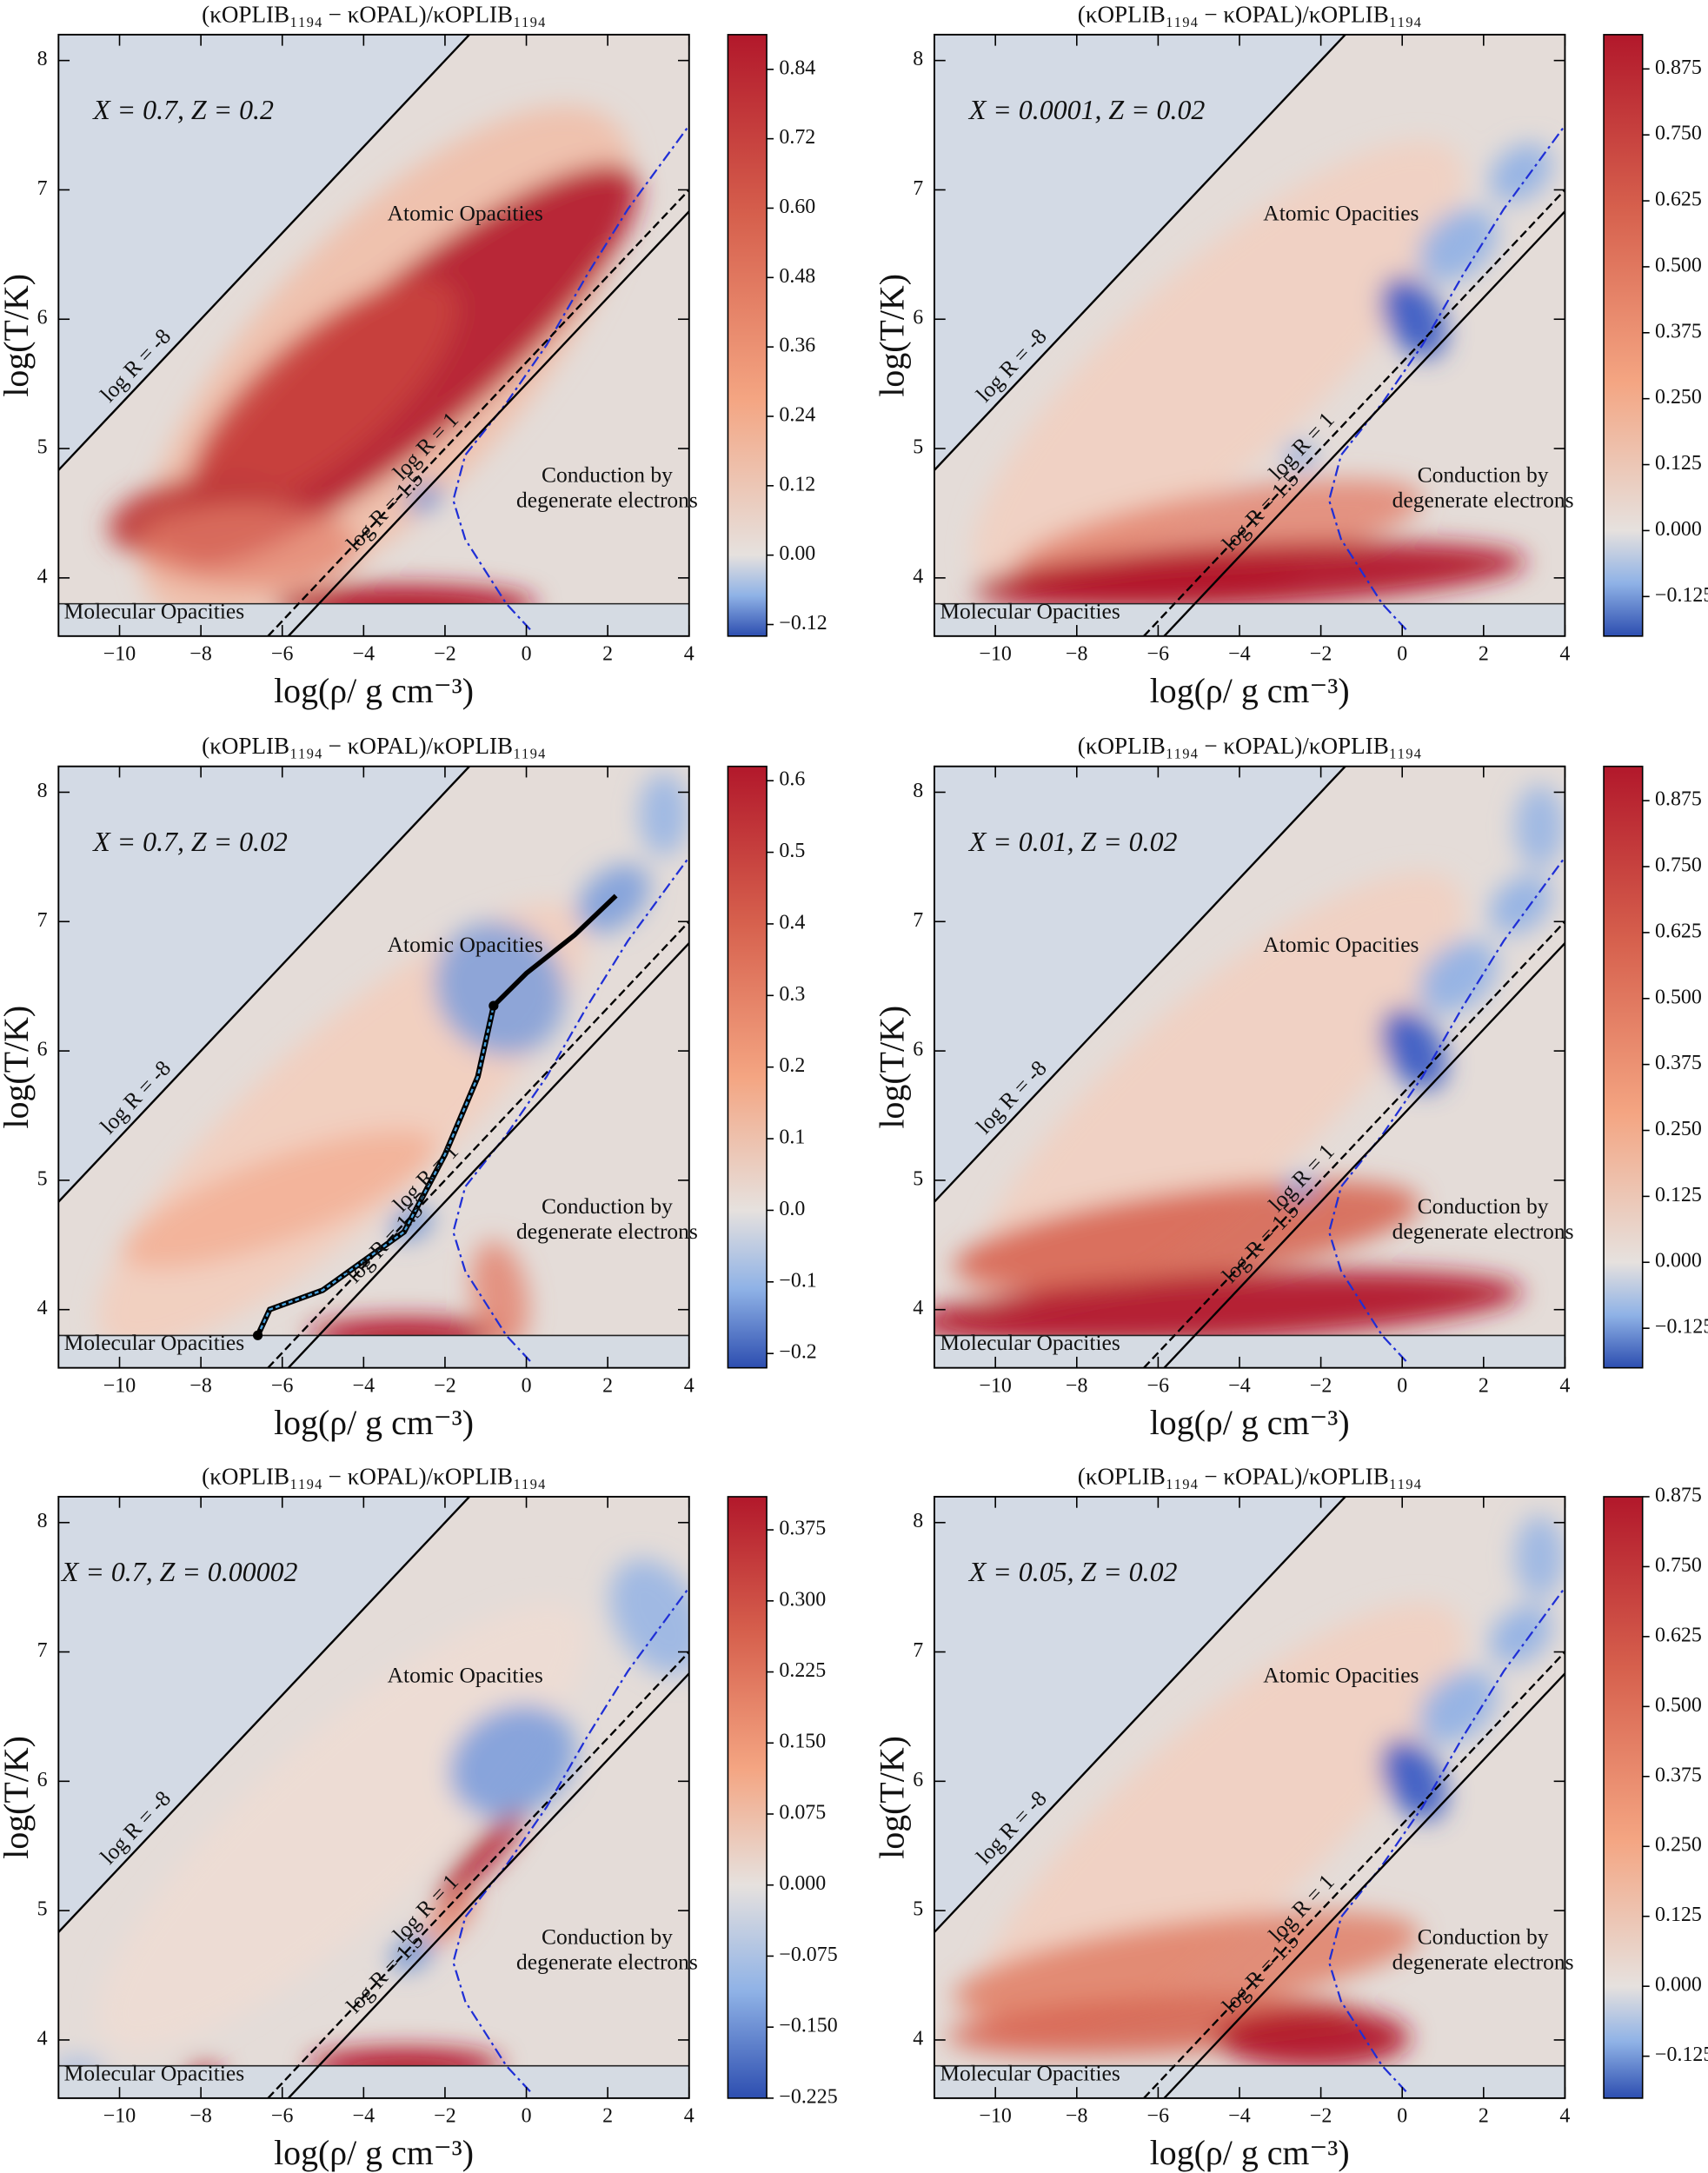  Describe the element at coordinates (1678, 931) in the screenshot. I see `colorbar-tick-label: 0.625` at that location.